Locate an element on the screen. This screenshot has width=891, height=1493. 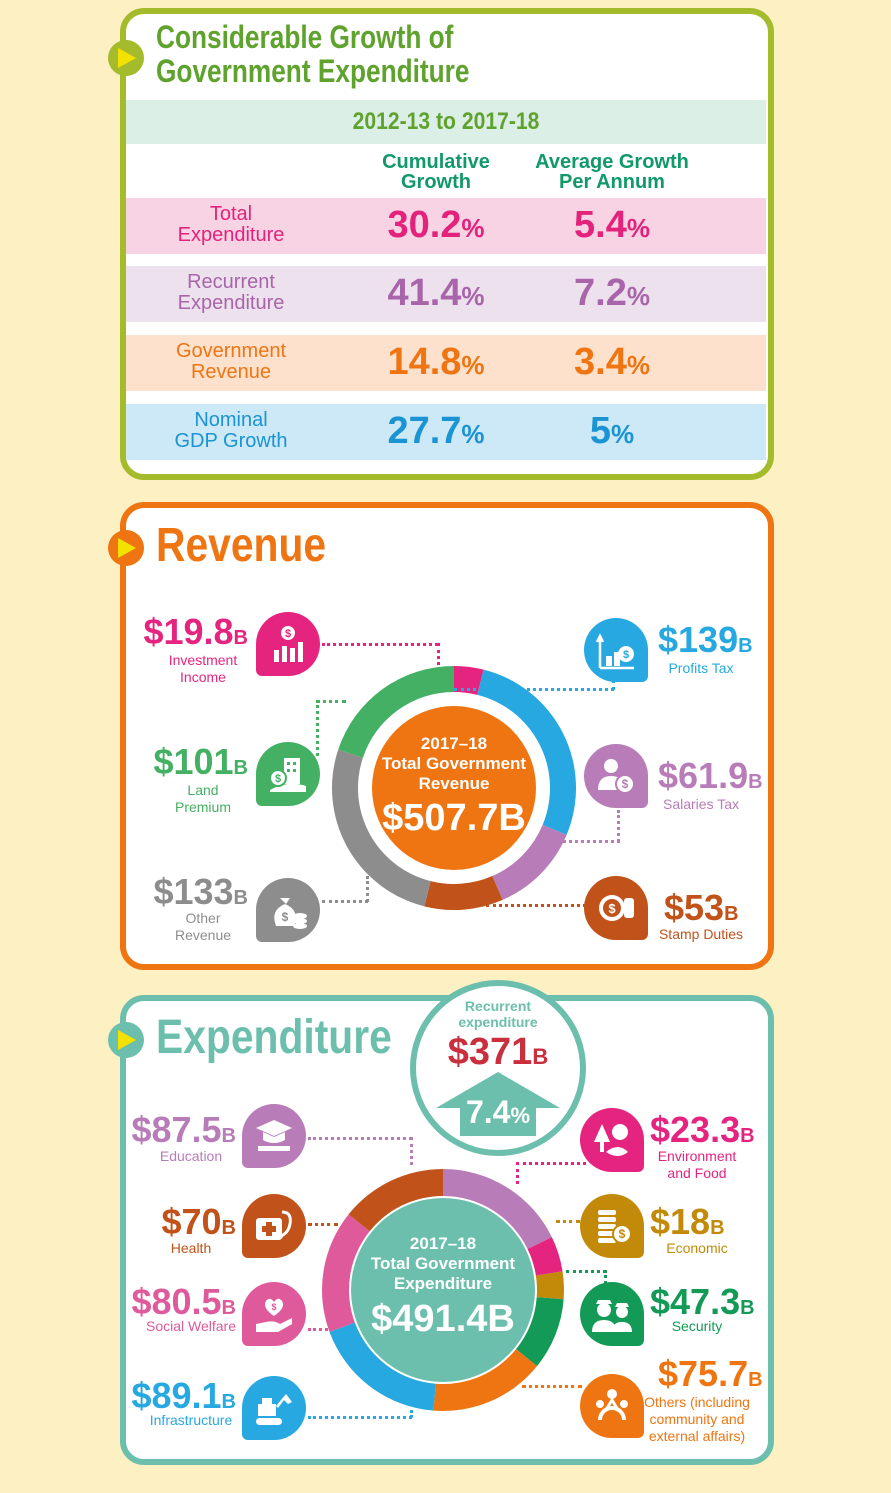
money-bag-icon: $ is located at coordinates (288, 910).